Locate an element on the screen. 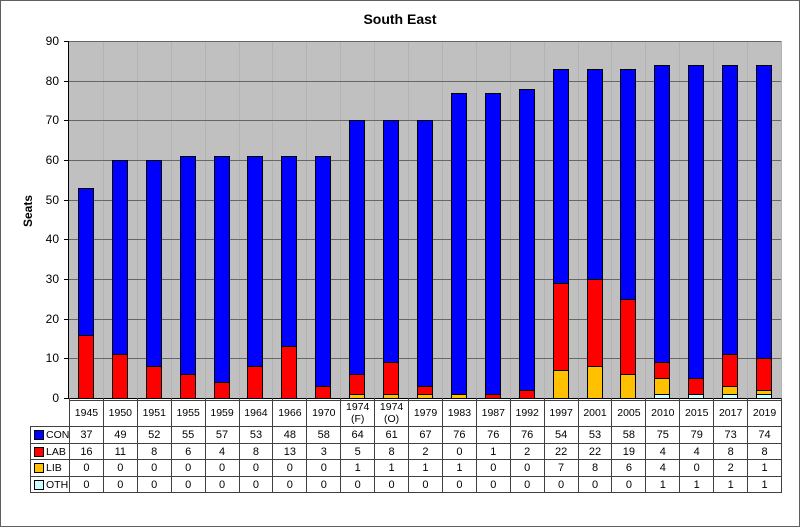 The image size is (800, 527). table-cell-oth-1966: 0 is located at coordinates (289, 484).